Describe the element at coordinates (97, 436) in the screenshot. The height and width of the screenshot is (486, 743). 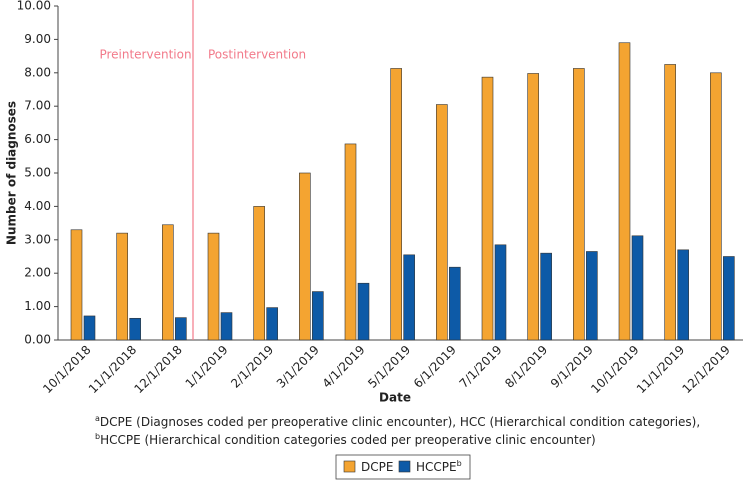
I see `footnote-marker: b` at that location.